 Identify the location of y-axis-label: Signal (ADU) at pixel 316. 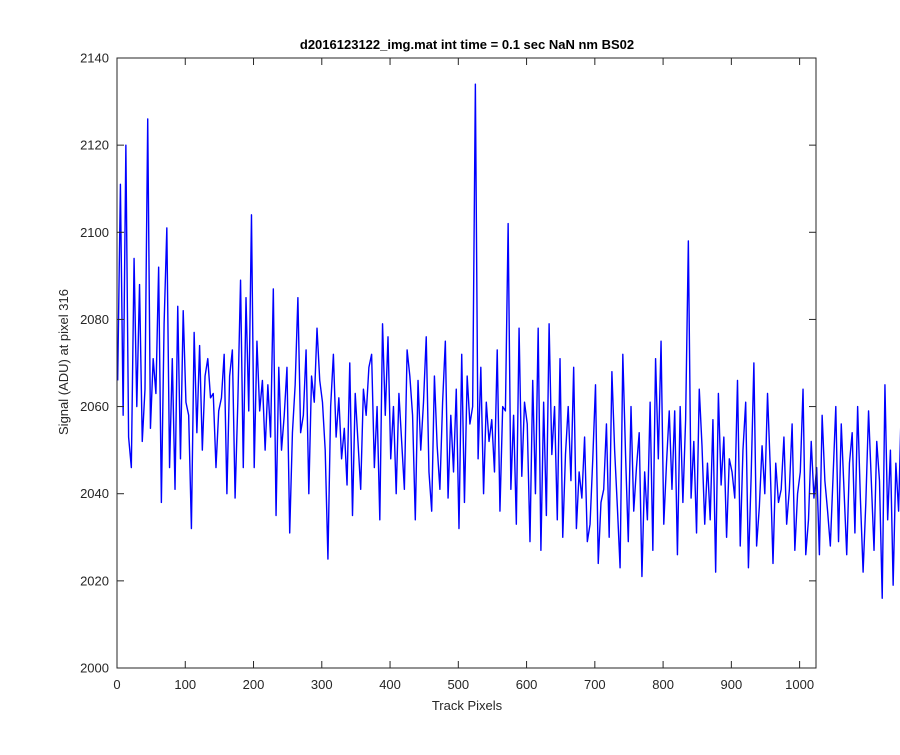
(63, 362).